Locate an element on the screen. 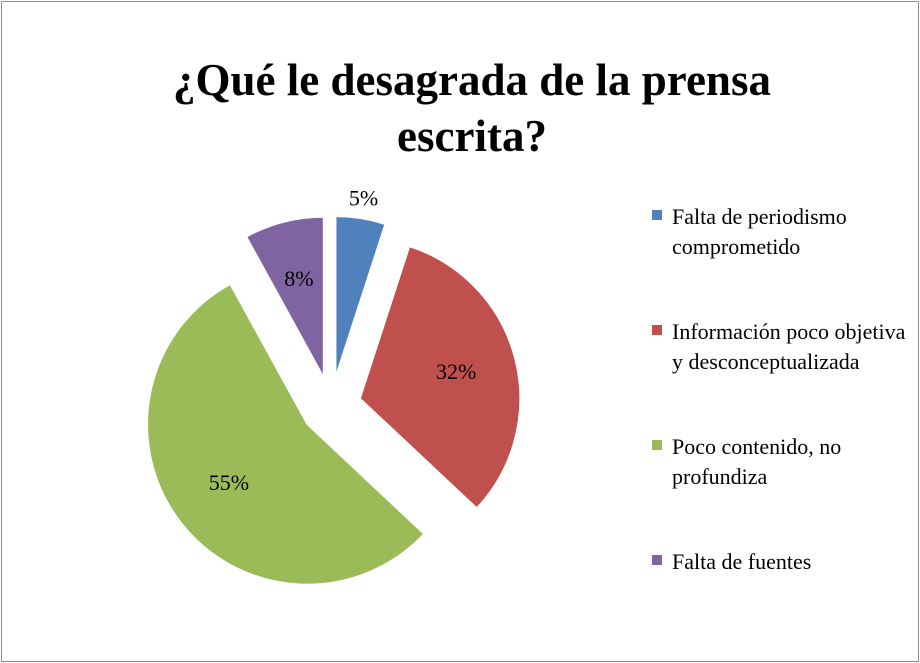 This screenshot has height=663, width=920. data-label: 8% is located at coordinates (298, 278).